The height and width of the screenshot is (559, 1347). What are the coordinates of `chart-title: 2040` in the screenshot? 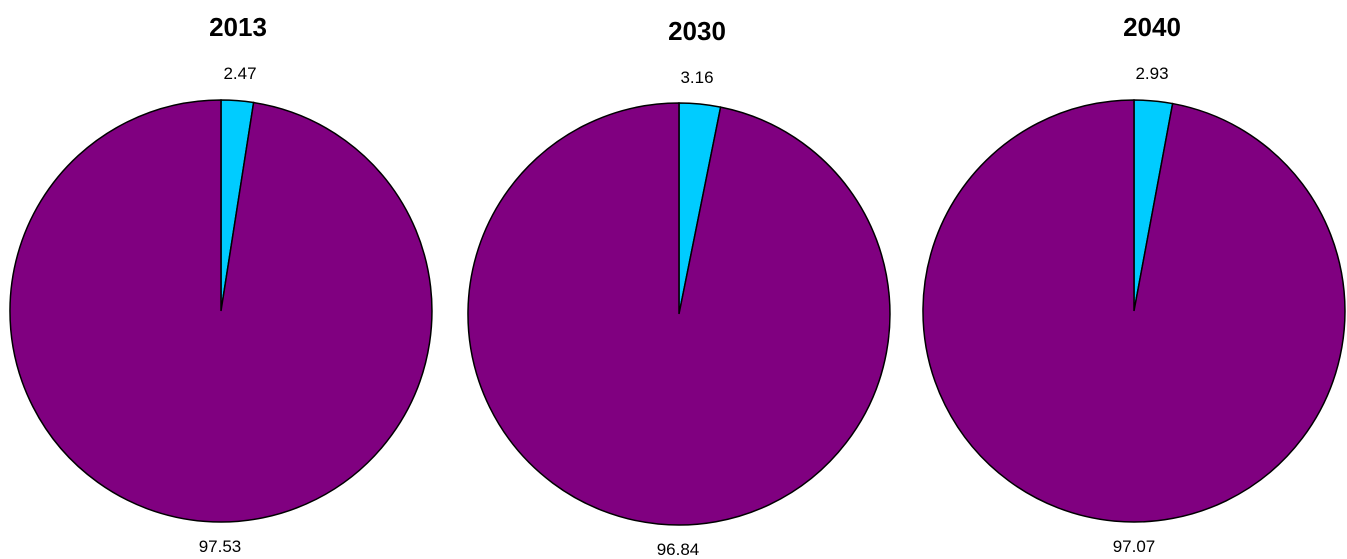 It's located at (1152, 27).